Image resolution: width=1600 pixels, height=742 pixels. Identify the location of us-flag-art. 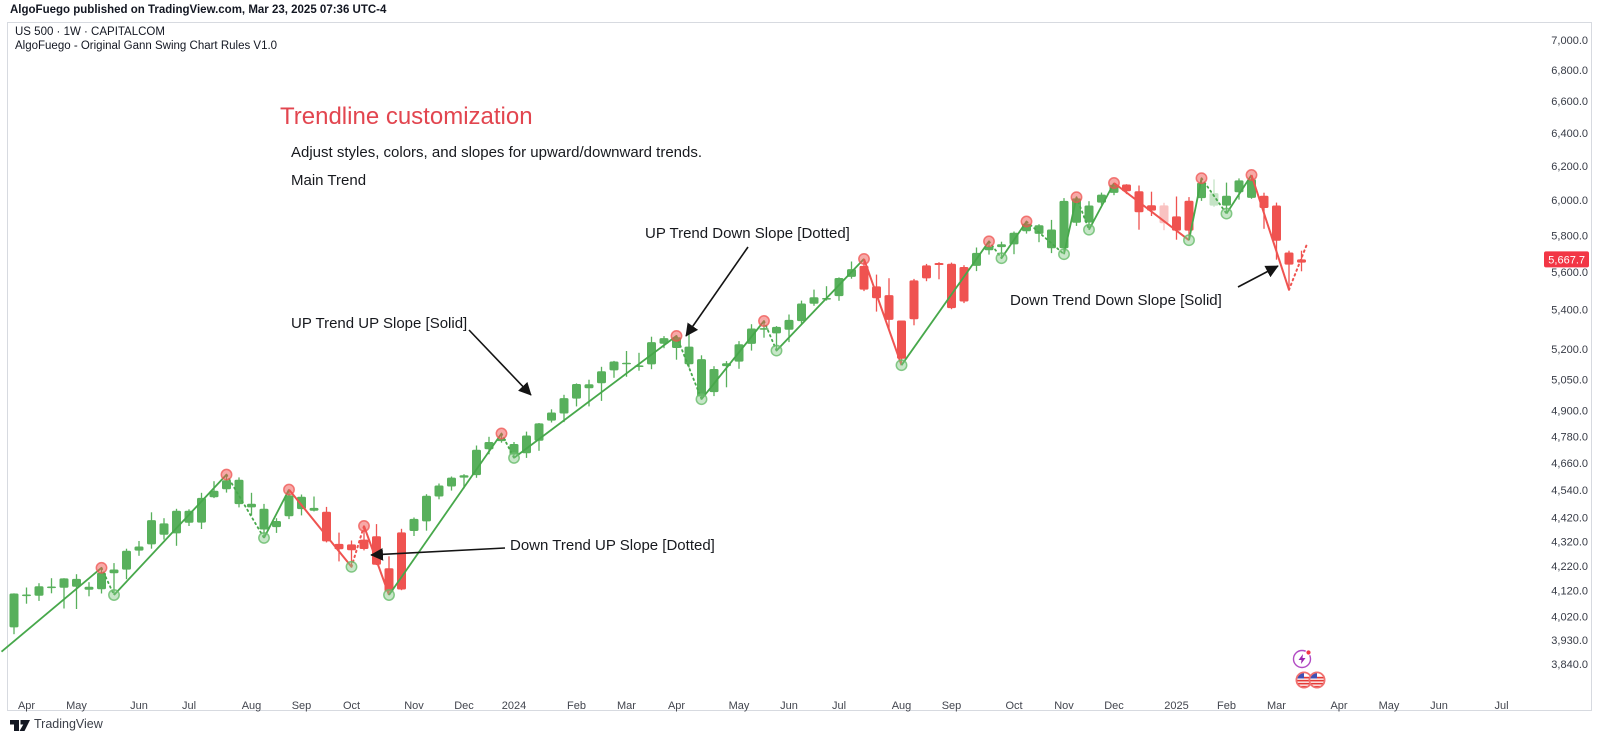
(1304, 680).